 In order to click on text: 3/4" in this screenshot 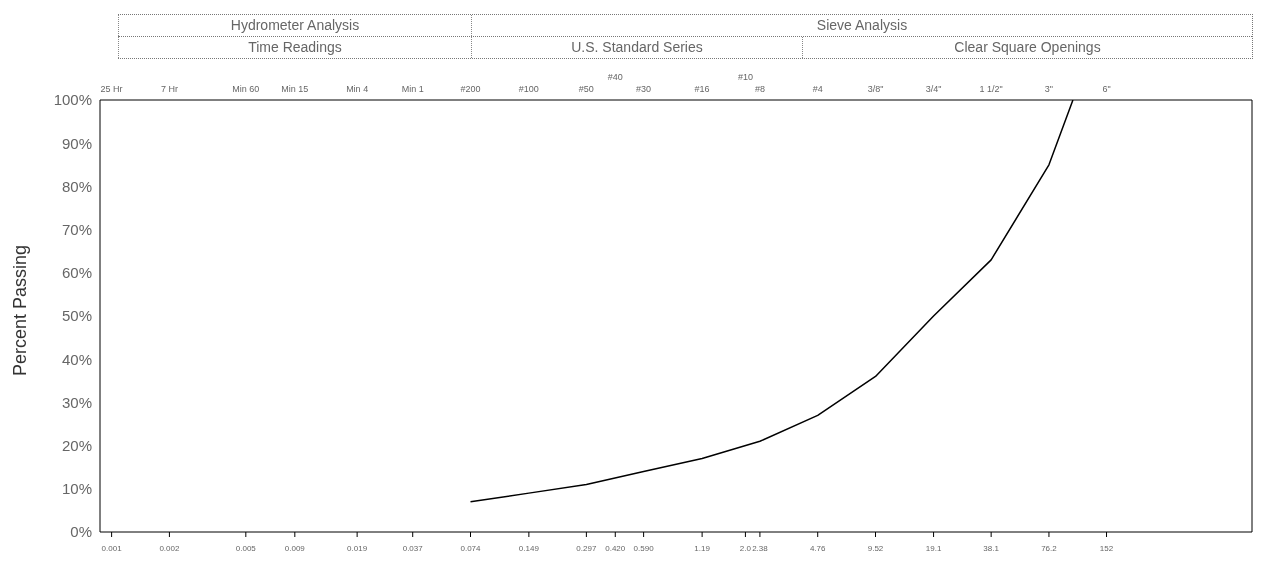, I will do `click(933, 89)`.